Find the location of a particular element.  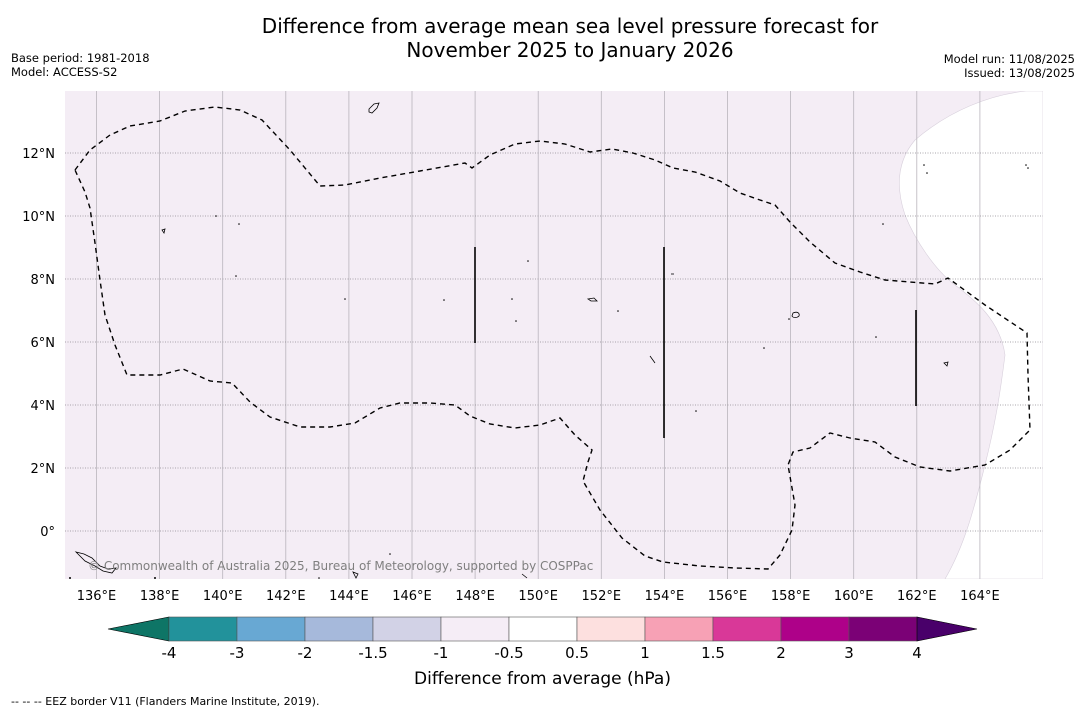

meta-right: Model run: 11/08/2025 Issued: 13/08/2025 is located at coordinates (1009, 66).